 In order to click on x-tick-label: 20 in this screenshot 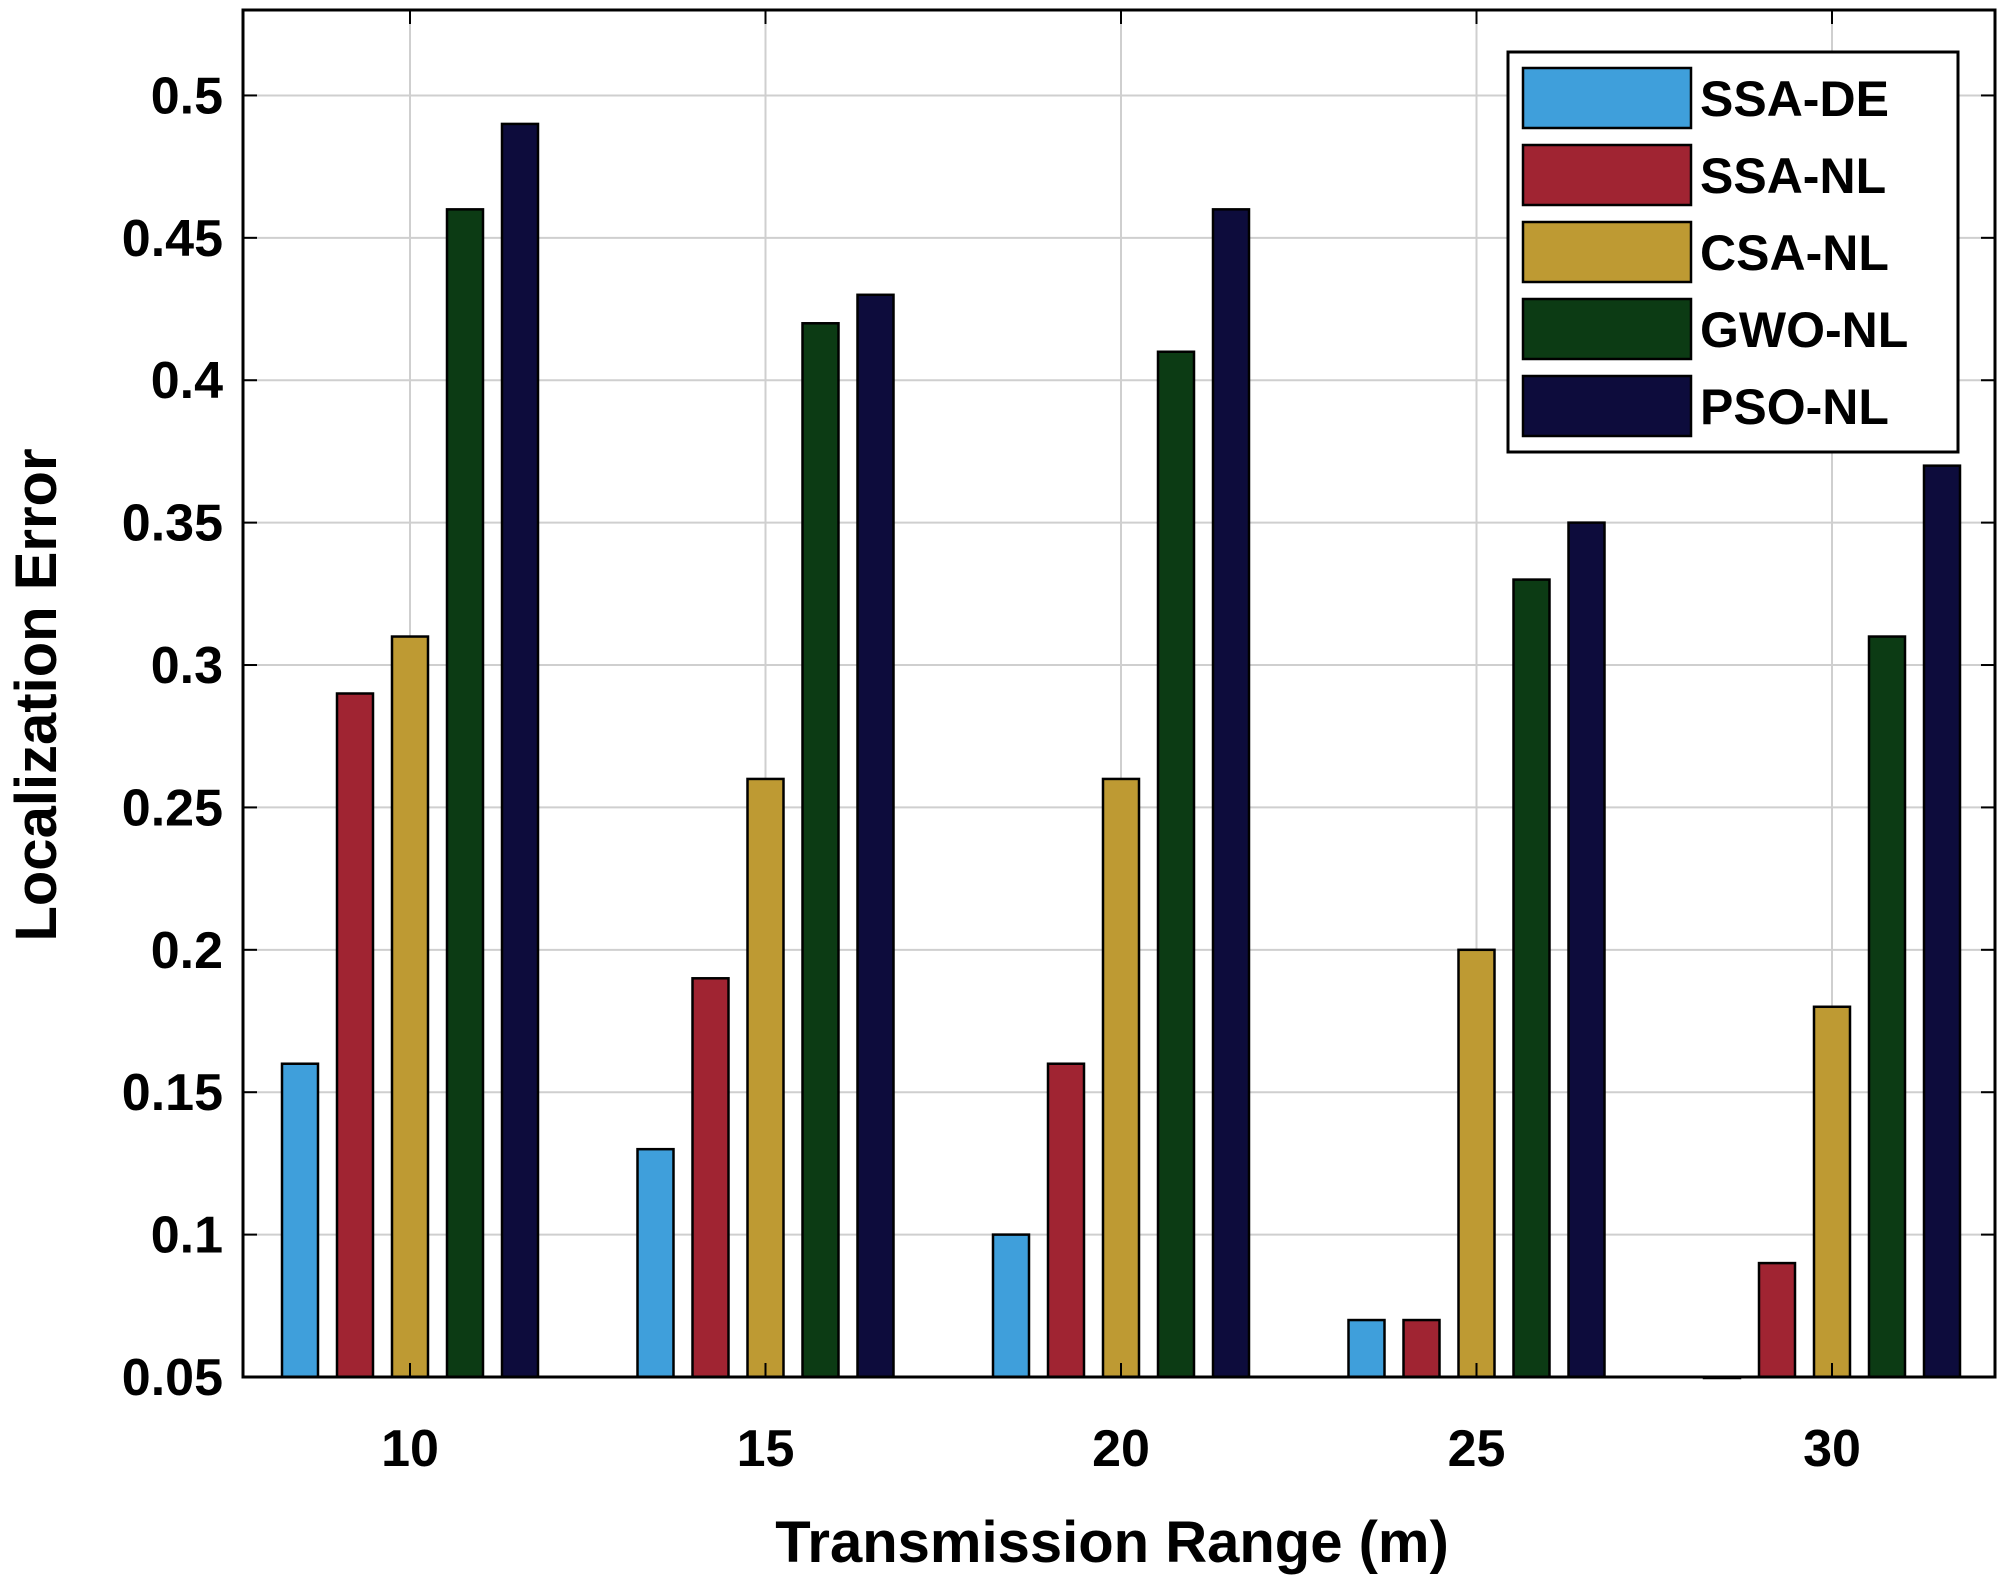, I will do `click(1121, 1449)`.